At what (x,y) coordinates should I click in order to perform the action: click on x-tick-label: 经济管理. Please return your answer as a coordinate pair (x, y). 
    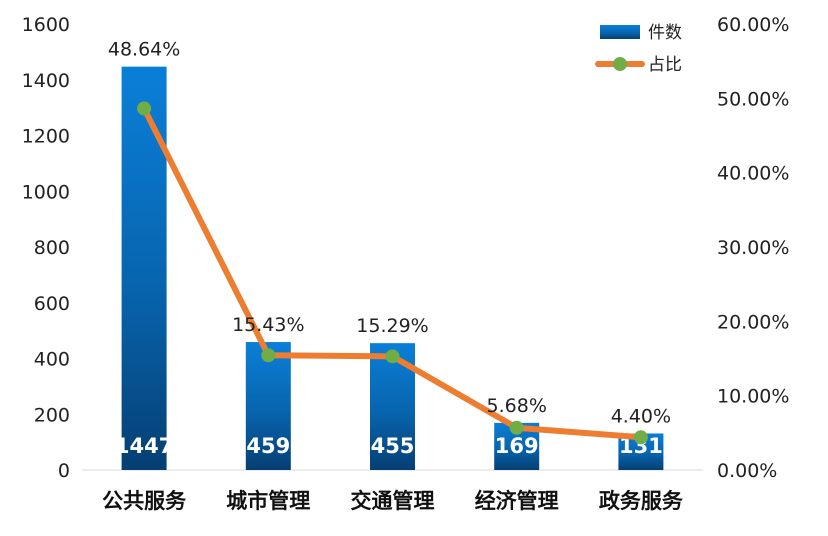
    Looking at the image, I should click on (517, 501).